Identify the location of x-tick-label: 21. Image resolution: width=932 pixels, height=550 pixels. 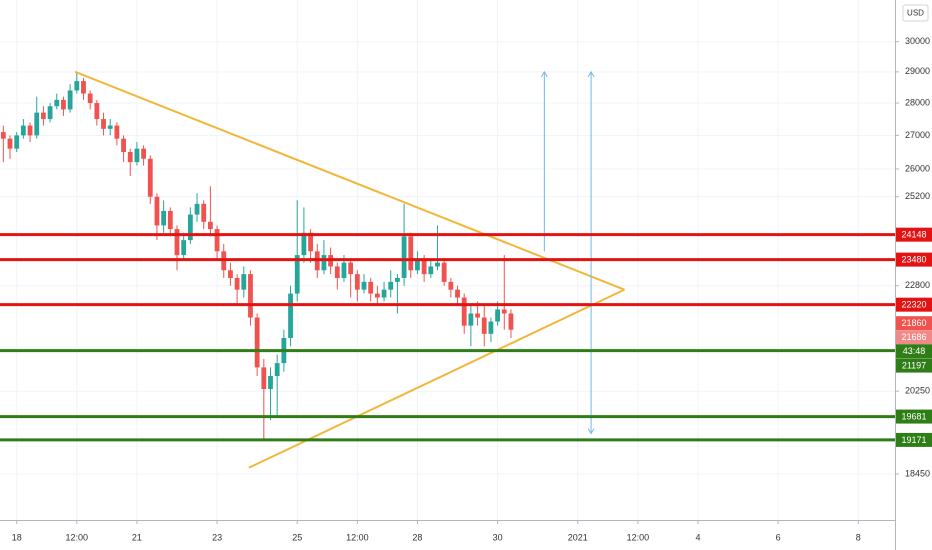
(137, 537).